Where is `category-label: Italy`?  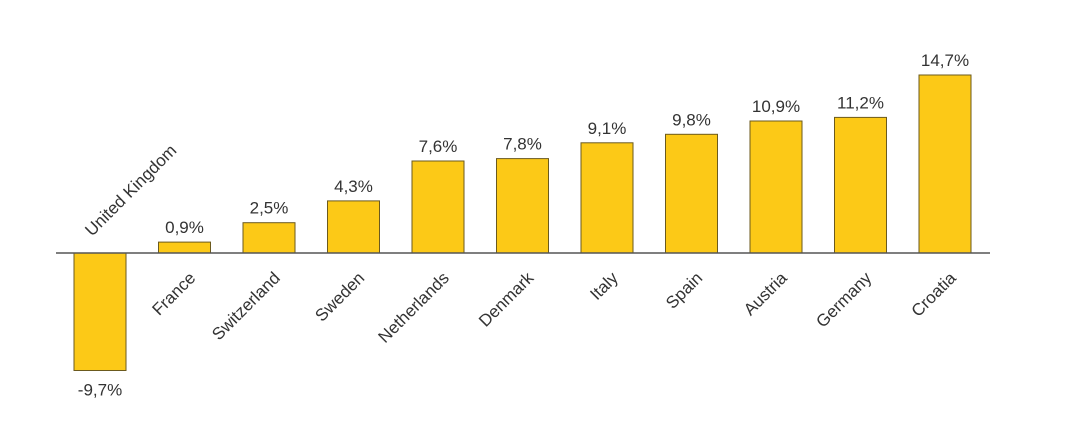
category-label: Italy is located at coordinates (604, 286).